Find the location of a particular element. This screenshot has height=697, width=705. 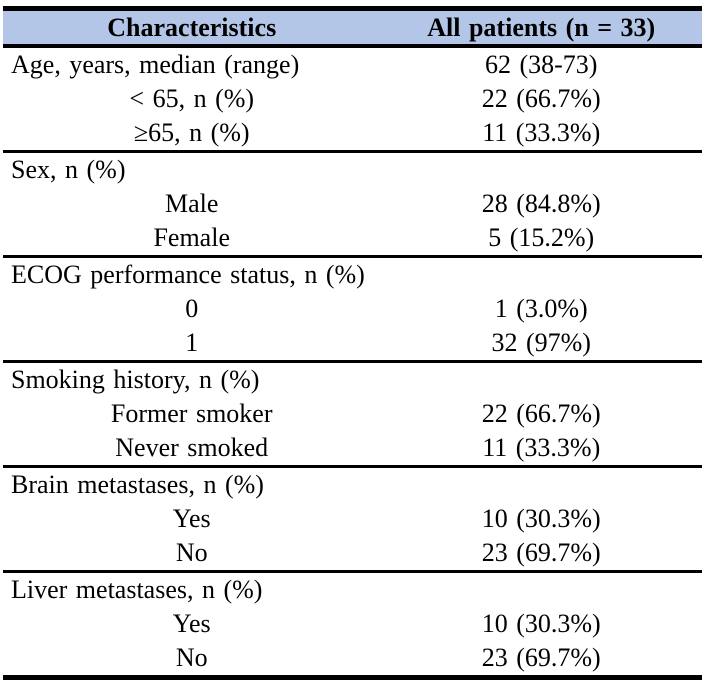

header-row: Characteristics All patients (n = 33) is located at coordinates (352, 27).